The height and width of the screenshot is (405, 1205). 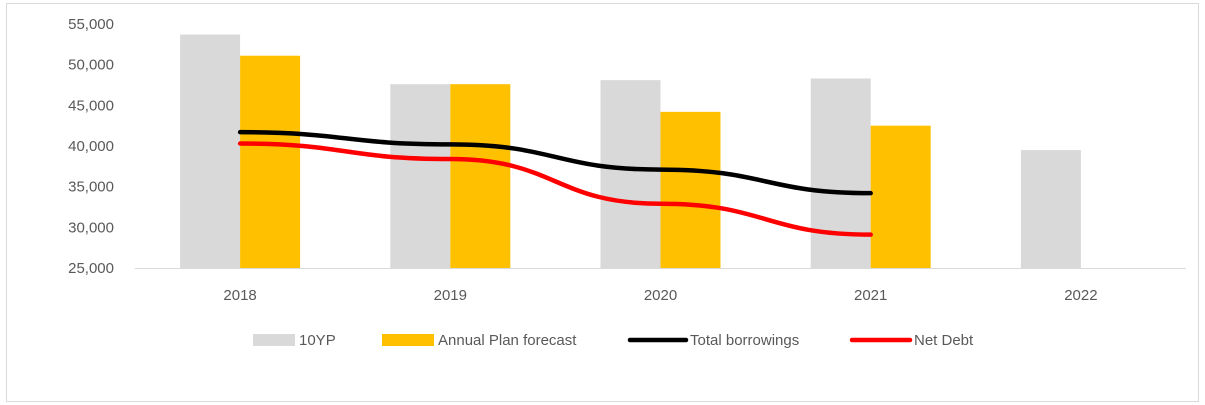 I want to click on y-tick-label: 55,000, so click(x=91, y=24).